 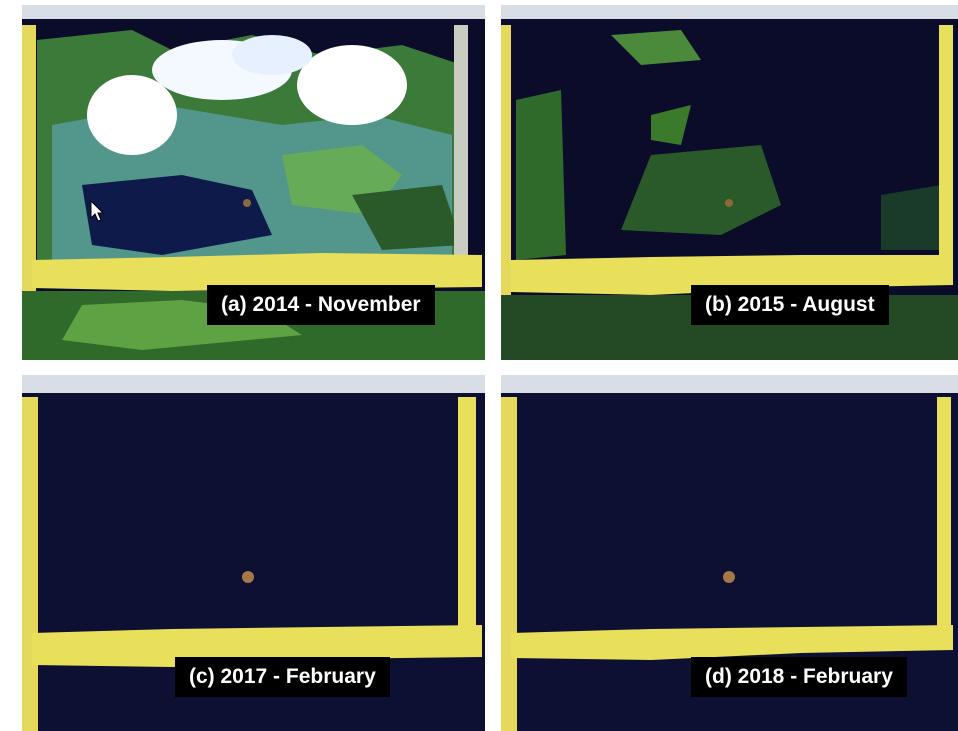 I want to click on panel-caption-c: (c) 2017 - February, so click(x=282, y=677).